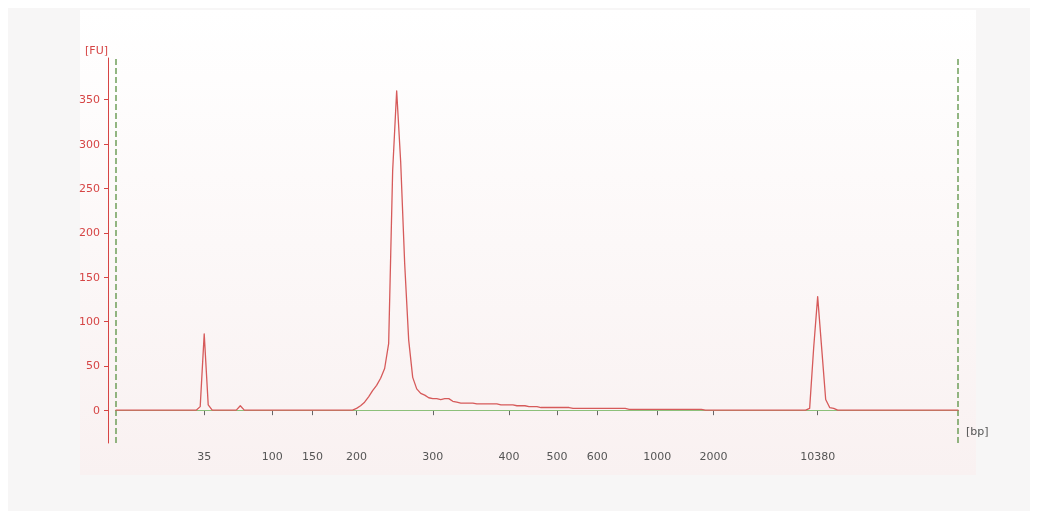 This screenshot has width=1038, height=519. What do you see at coordinates (657, 456) in the screenshot?
I see `x-tick-label: 1000` at bounding box center [657, 456].